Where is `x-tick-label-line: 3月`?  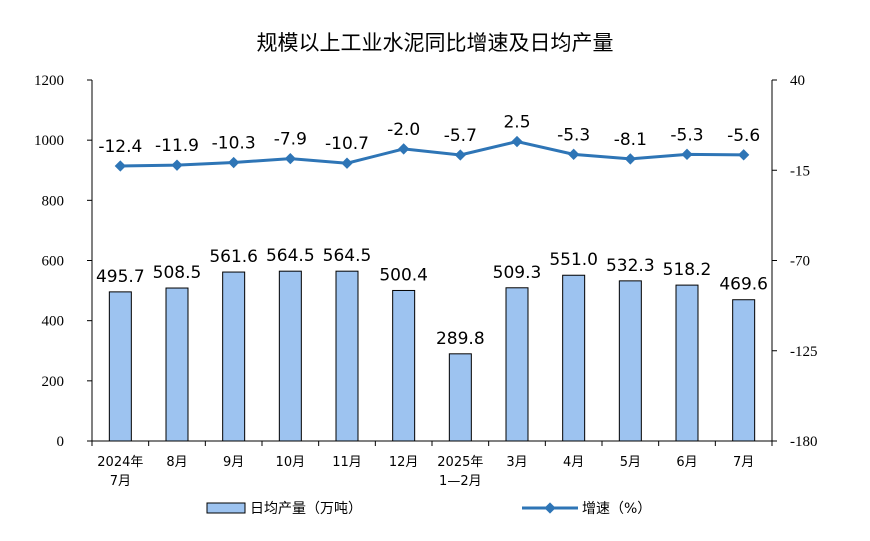
x-tick-label-line: 3月 is located at coordinates (516, 462).